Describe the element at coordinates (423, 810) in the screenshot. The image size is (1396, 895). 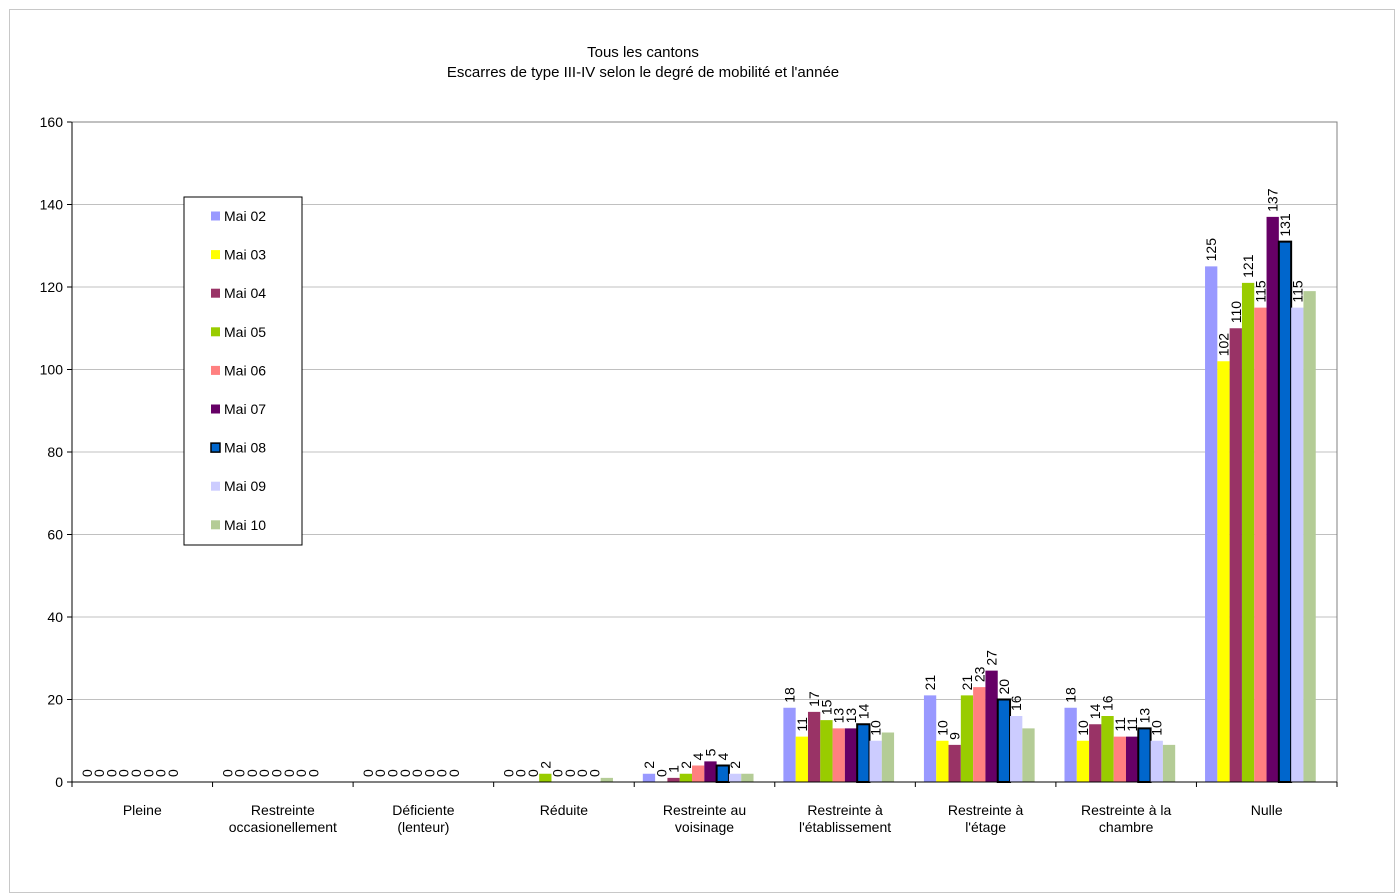
I see `category-label: Déficiente` at that location.